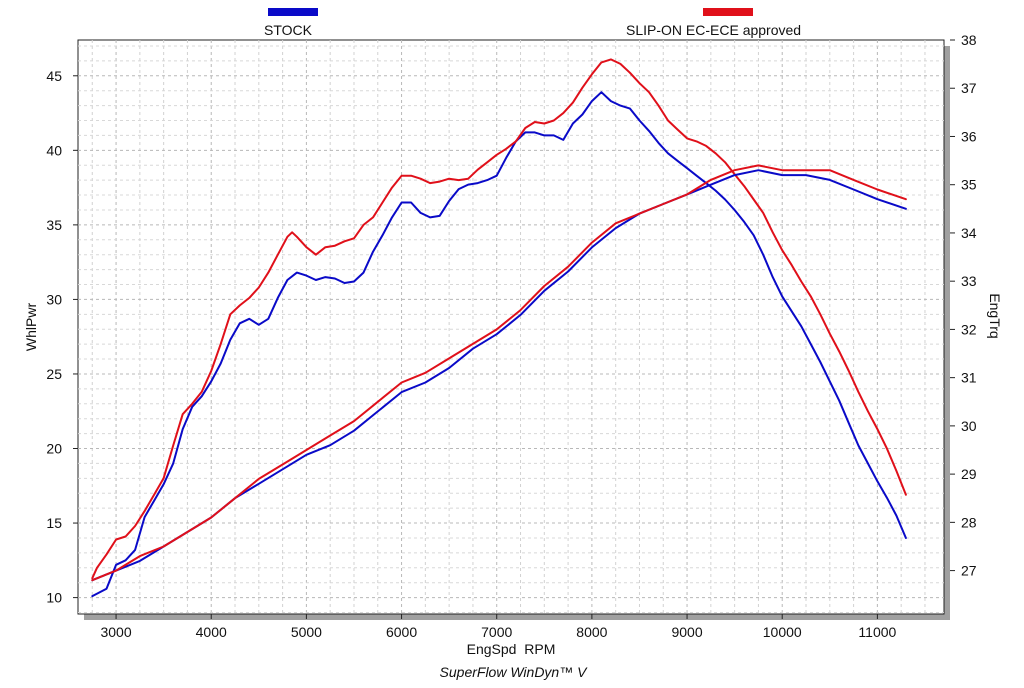 The image size is (1024, 688). Describe the element at coordinates (969, 378) in the screenshot. I see `y-right-tick-label: 31` at that location.